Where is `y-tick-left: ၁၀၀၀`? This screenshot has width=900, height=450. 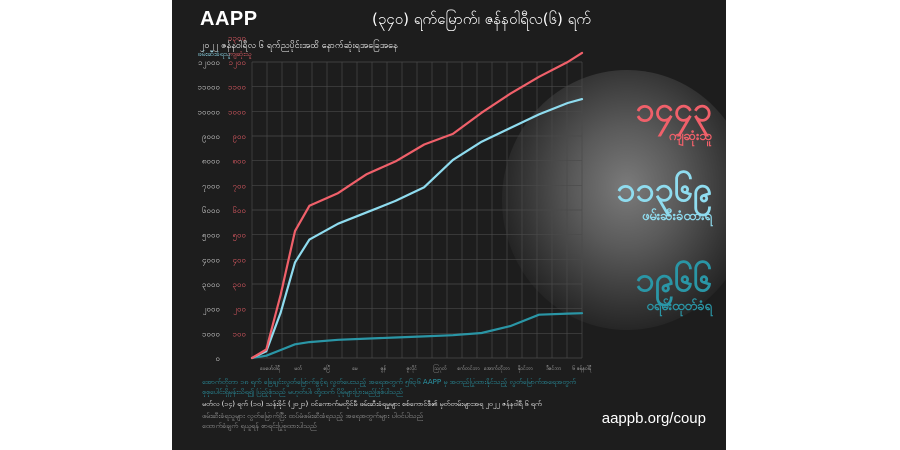 y-tick-left: ၁၀၀၀ is located at coordinates (211, 333).